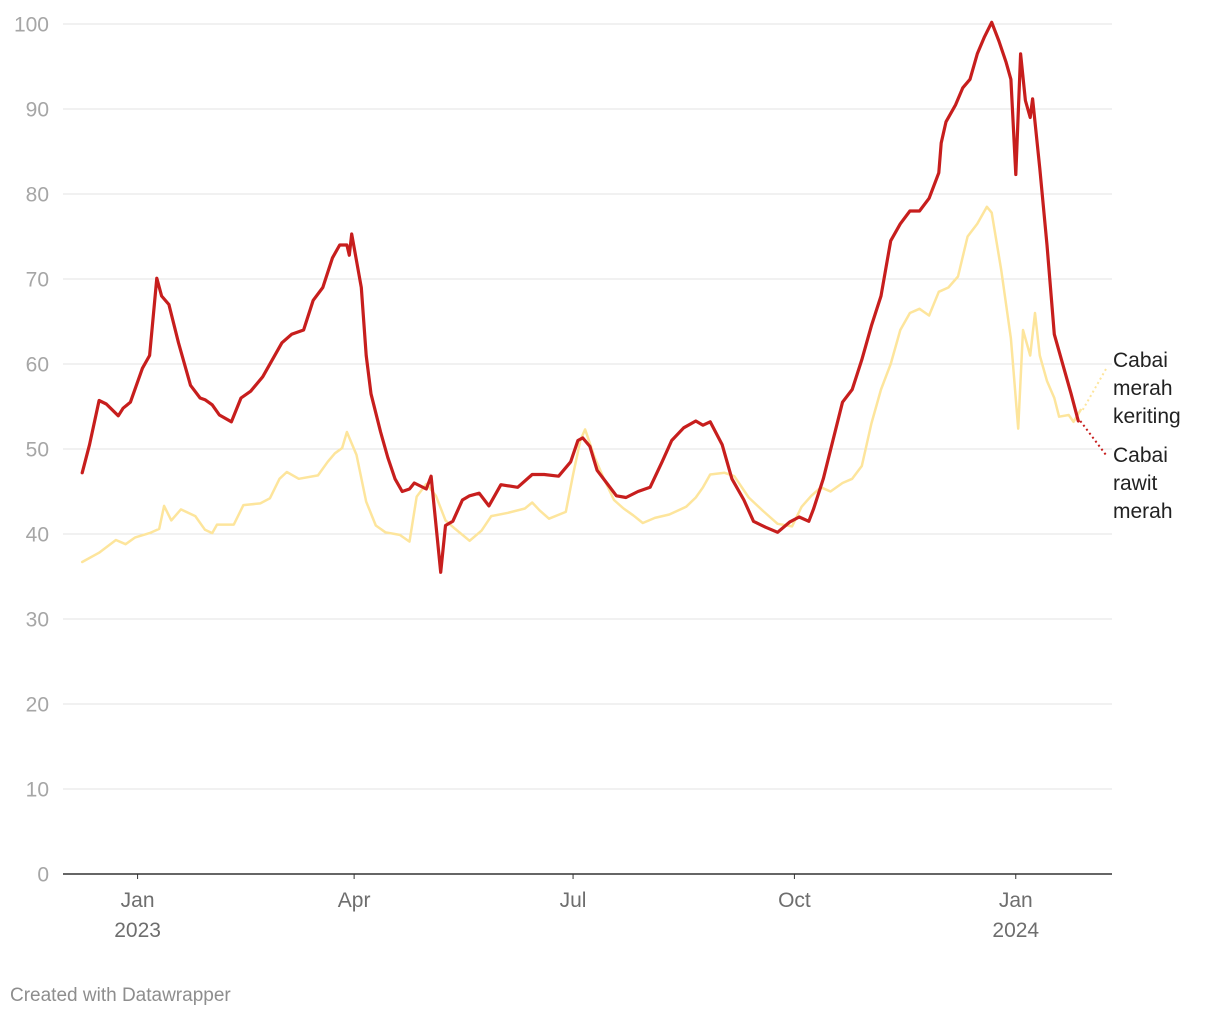 The height and width of the screenshot is (1020, 1220). I want to click on y-axis-tick-labels: 0 10 20 30 40 50 60 70 80 90 100, so click(31, 450).